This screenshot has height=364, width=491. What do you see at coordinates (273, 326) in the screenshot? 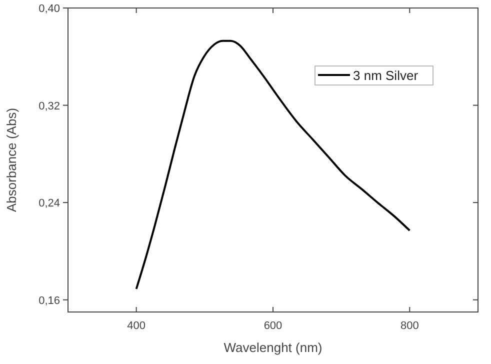
I see `x-tick-label: 600` at bounding box center [273, 326].